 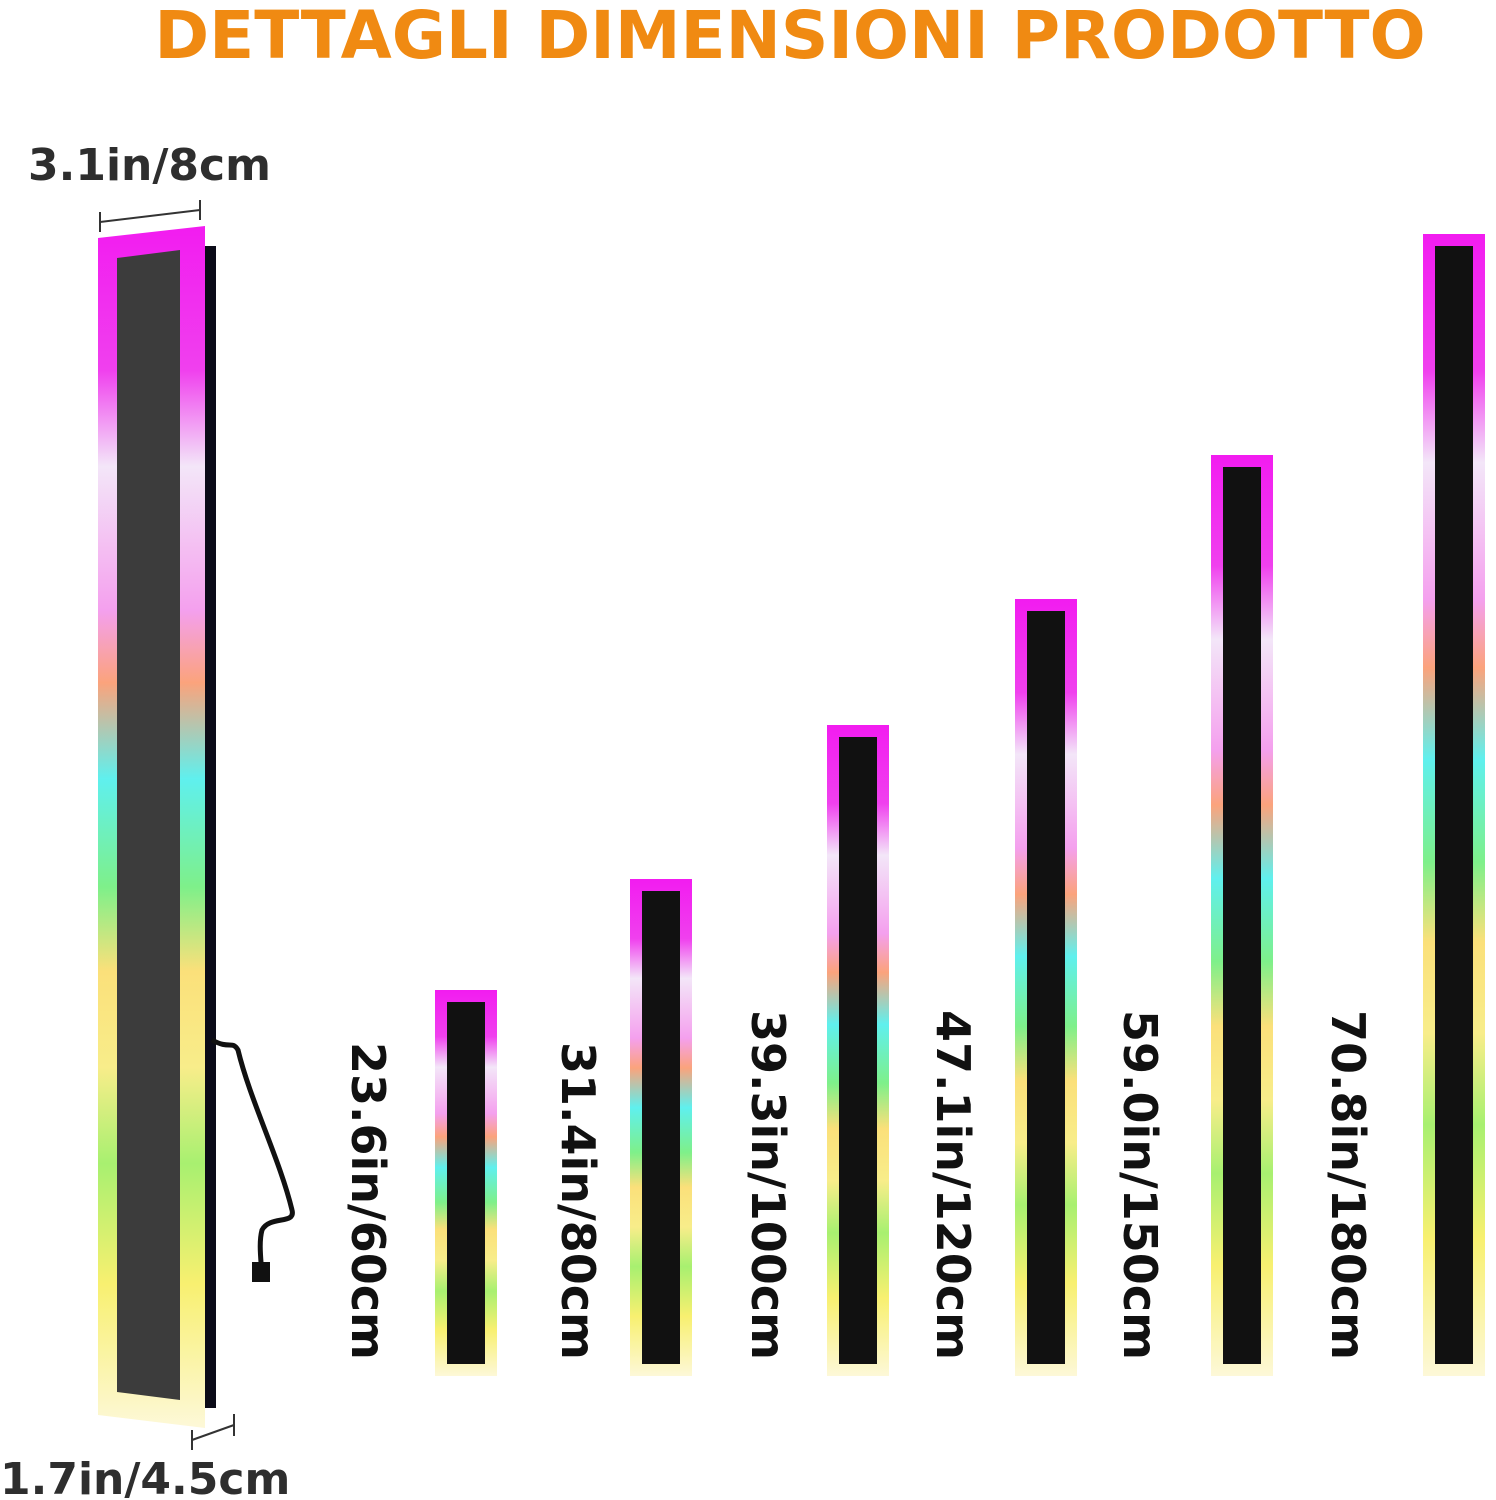 What do you see at coordinates (145, 1477) in the screenshot?
I see `depth-label: 1.7in/4.5cm` at bounding box center [145, 1477].